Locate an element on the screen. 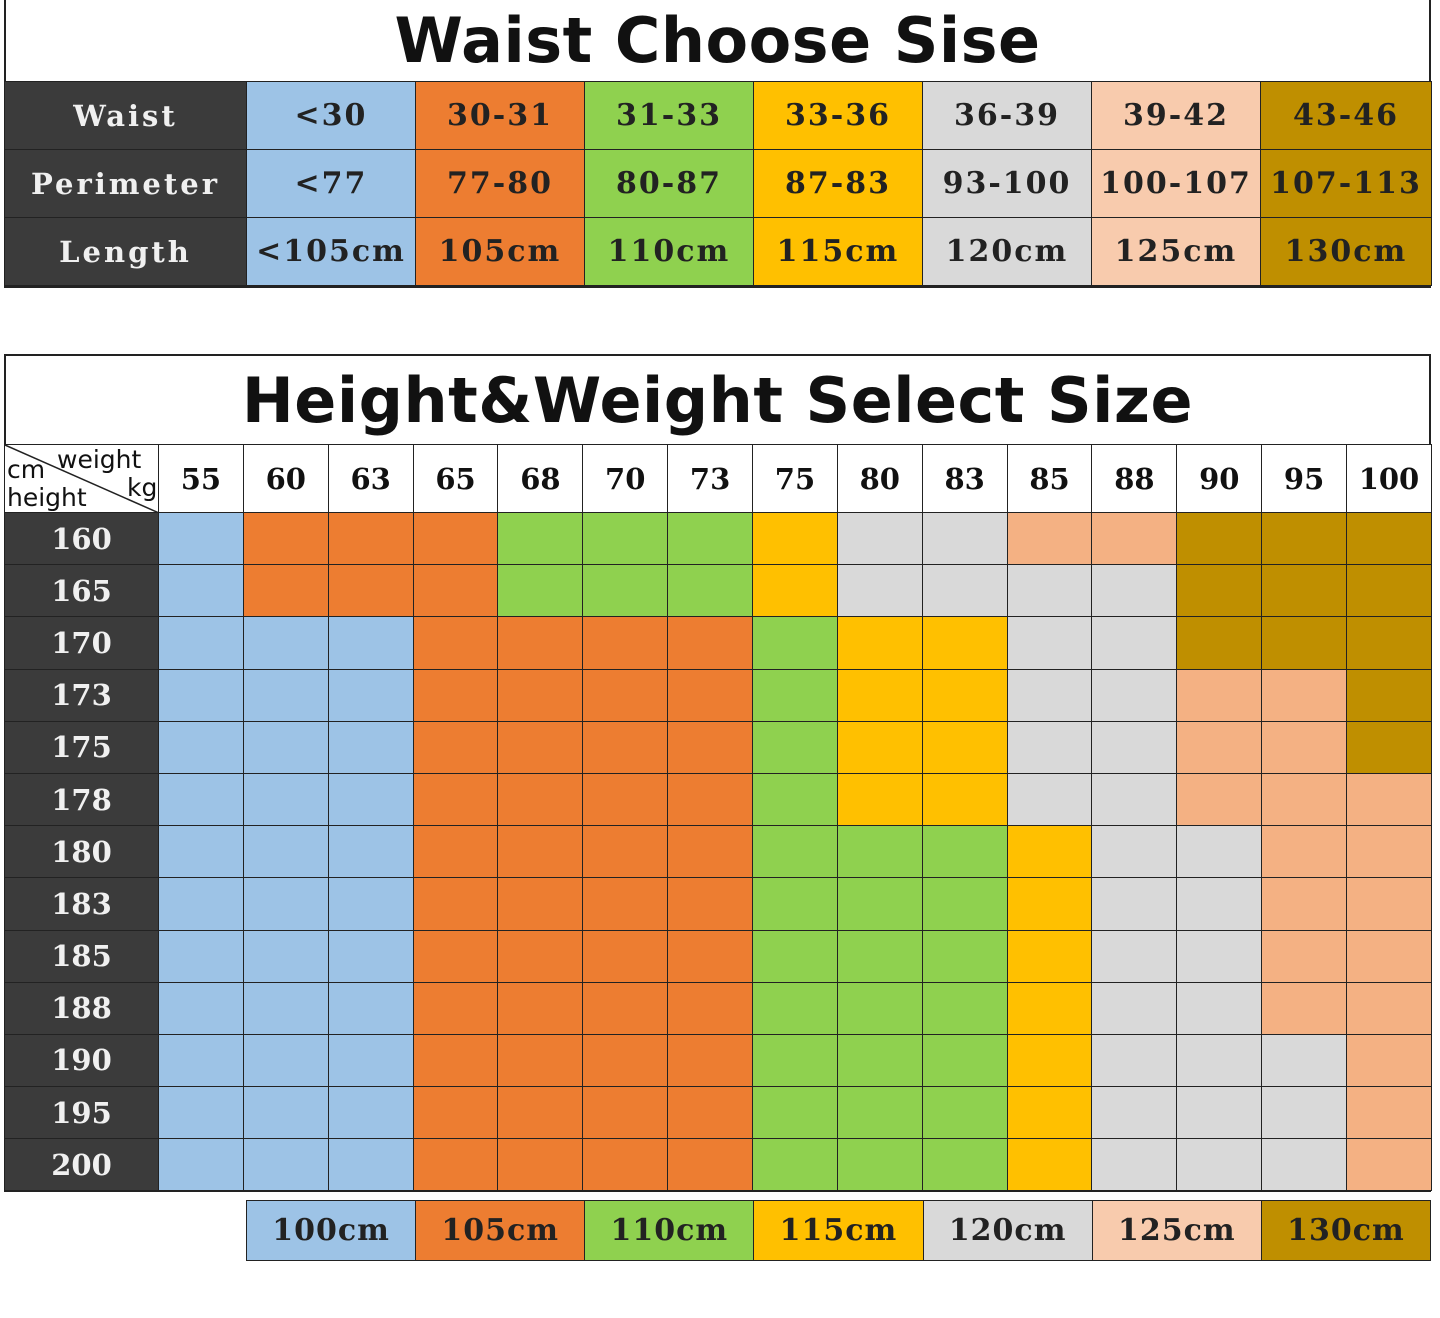 Image resolution: width=1440 pixels, height=1318 pixels. weight-tick-label: 68 is located at coordinates (540, 478).